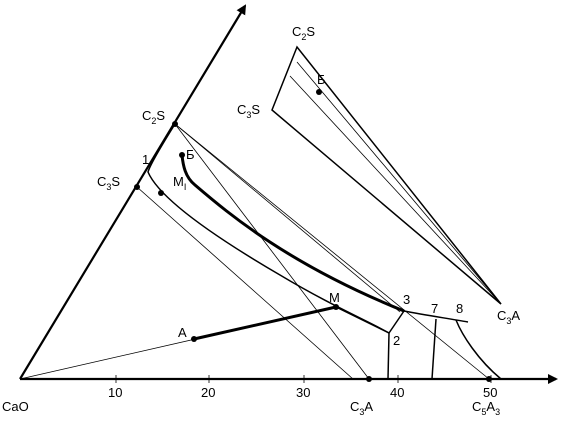 The image size is (563, 424). Describe the element at coordinates (265, 323) in the screenshot. I see `thick-line-a-m` at that location.